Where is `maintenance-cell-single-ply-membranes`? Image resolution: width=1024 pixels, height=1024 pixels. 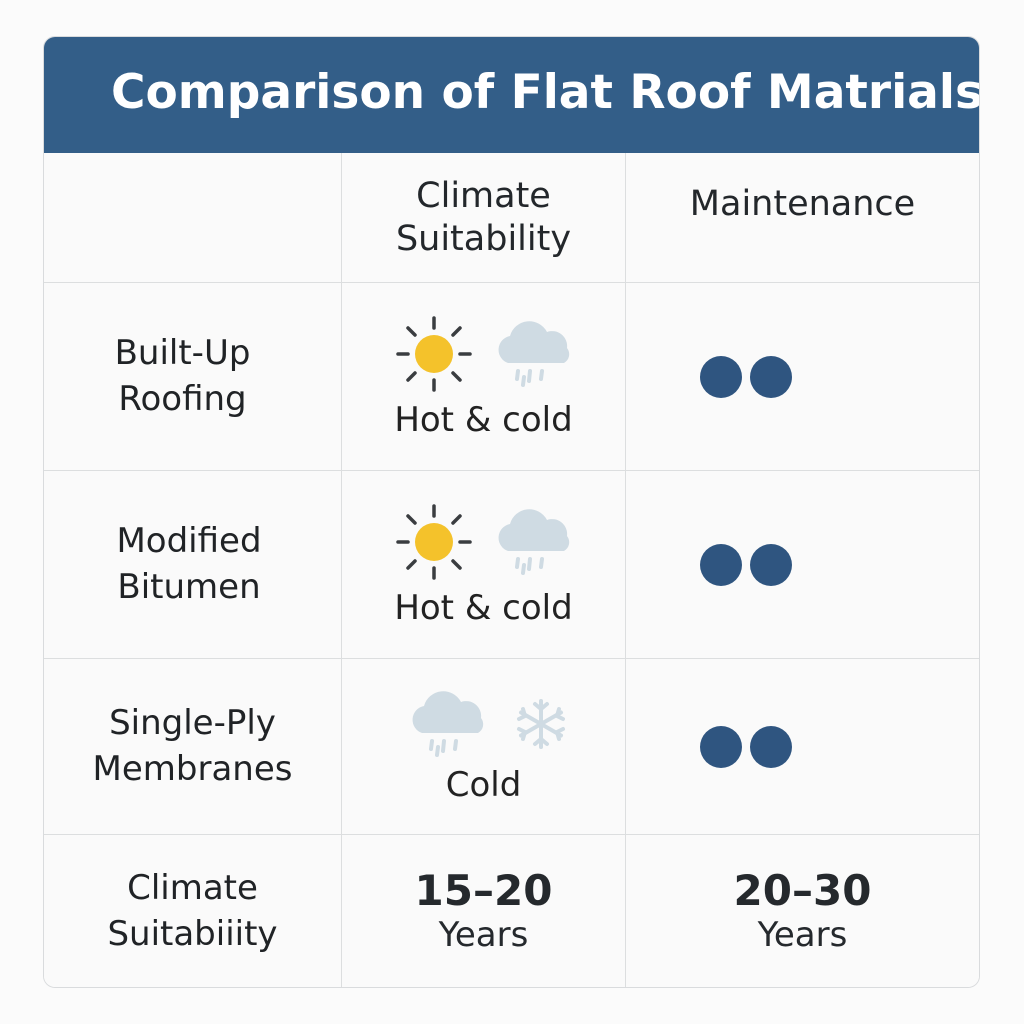 maintenance-cell-single-ply-membranes is located at coordinates (802, 747).